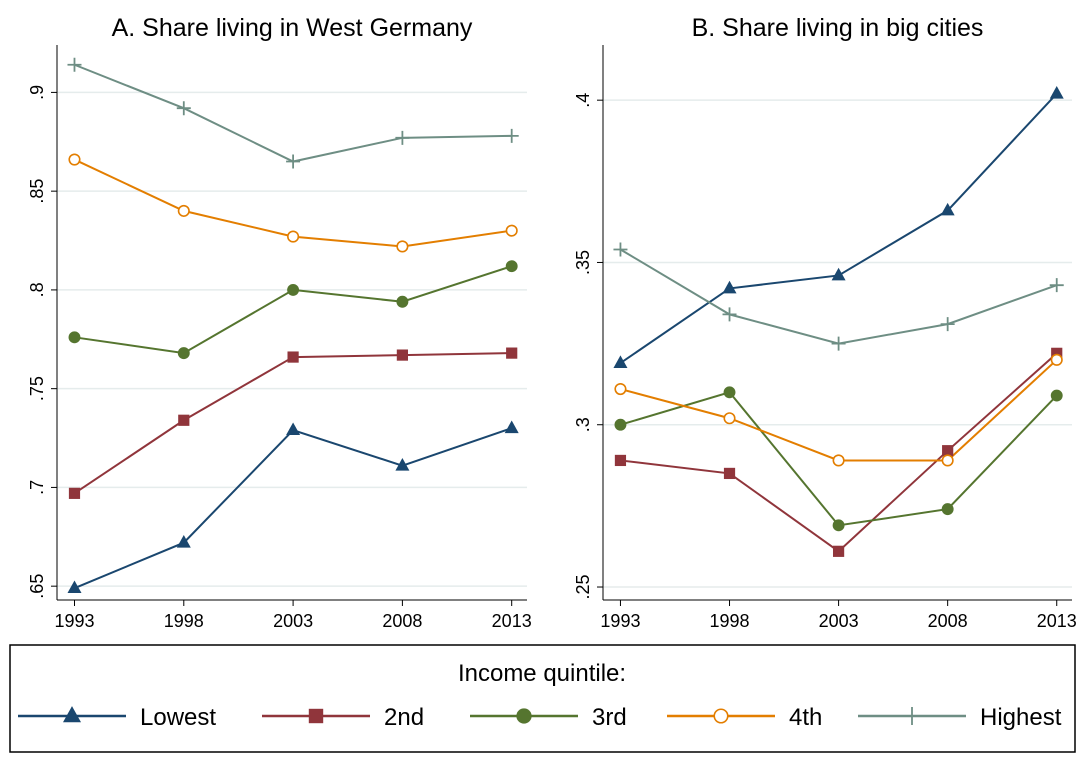 The height and width of the screenshot is (762, 1084). Describe the element at coordinates (609, 717) in the screenshot. I see `legend-label: 3rd` at that location.